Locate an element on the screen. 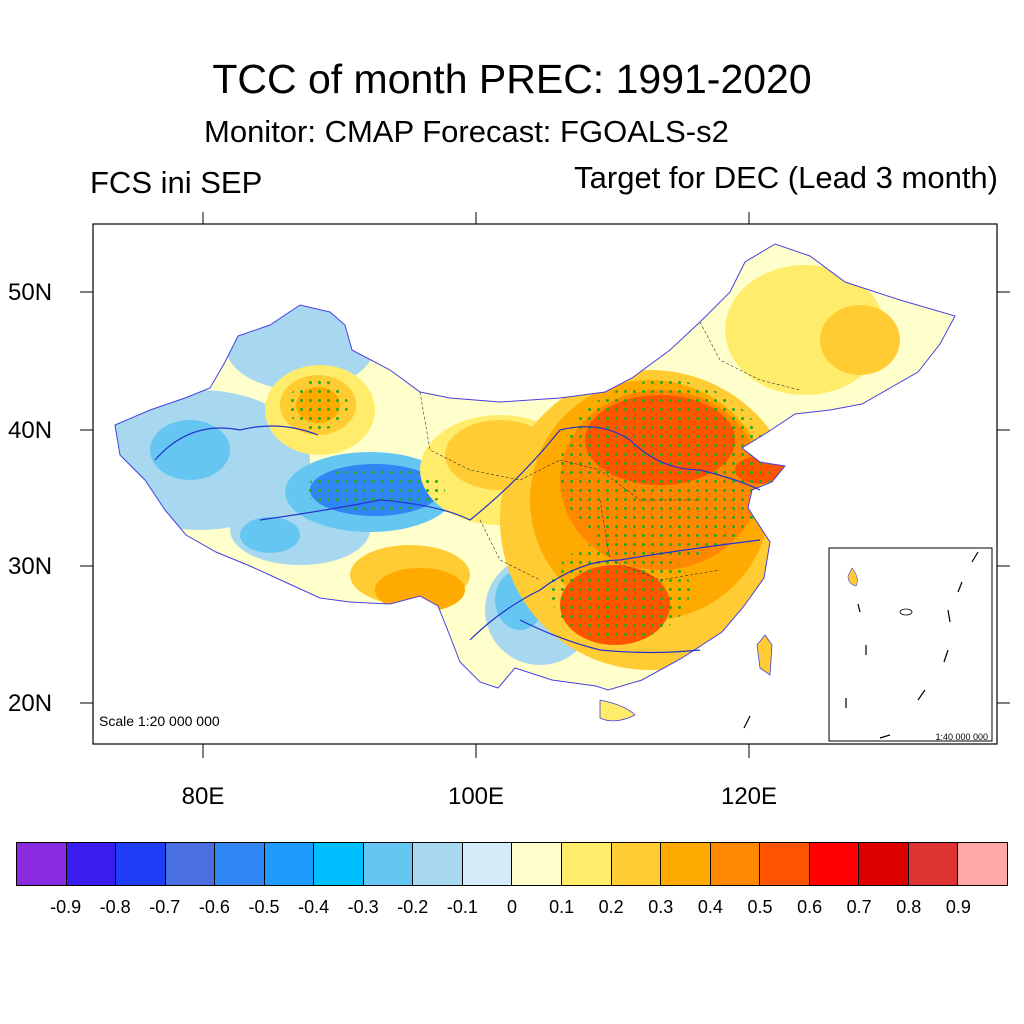 The height and width of the screenshot is (1024, 1024). hainan-island is located at coordinates (617, 710).